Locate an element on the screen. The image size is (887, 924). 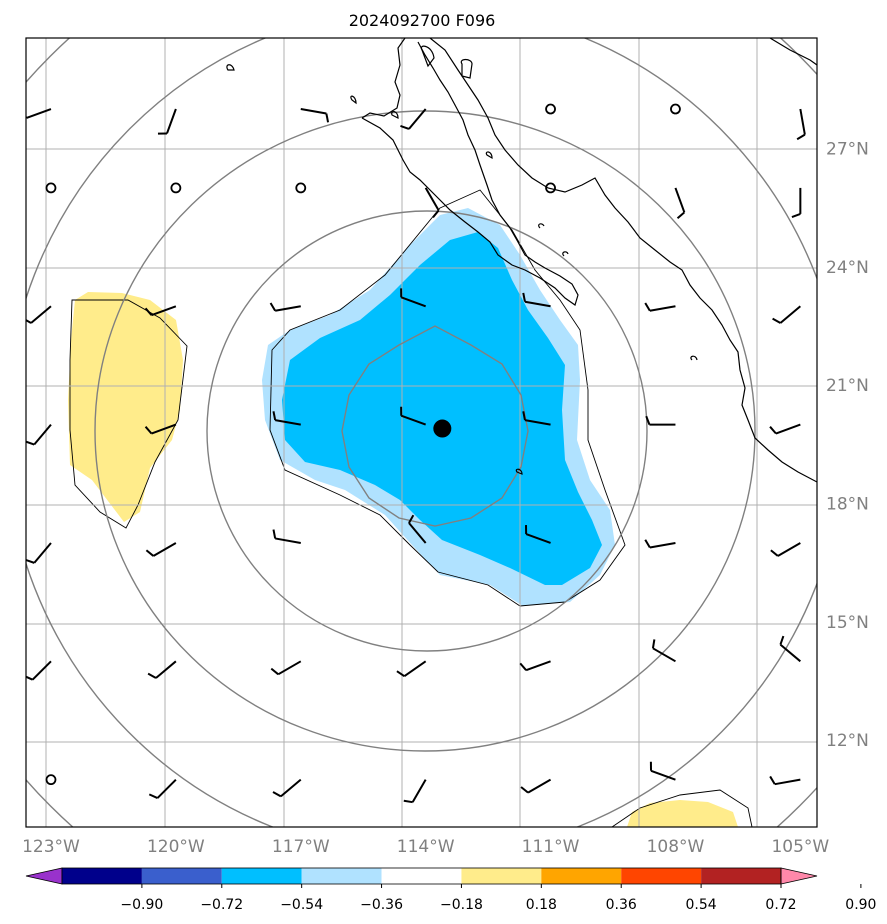
coast-baja is located at coordinates (470, 172).